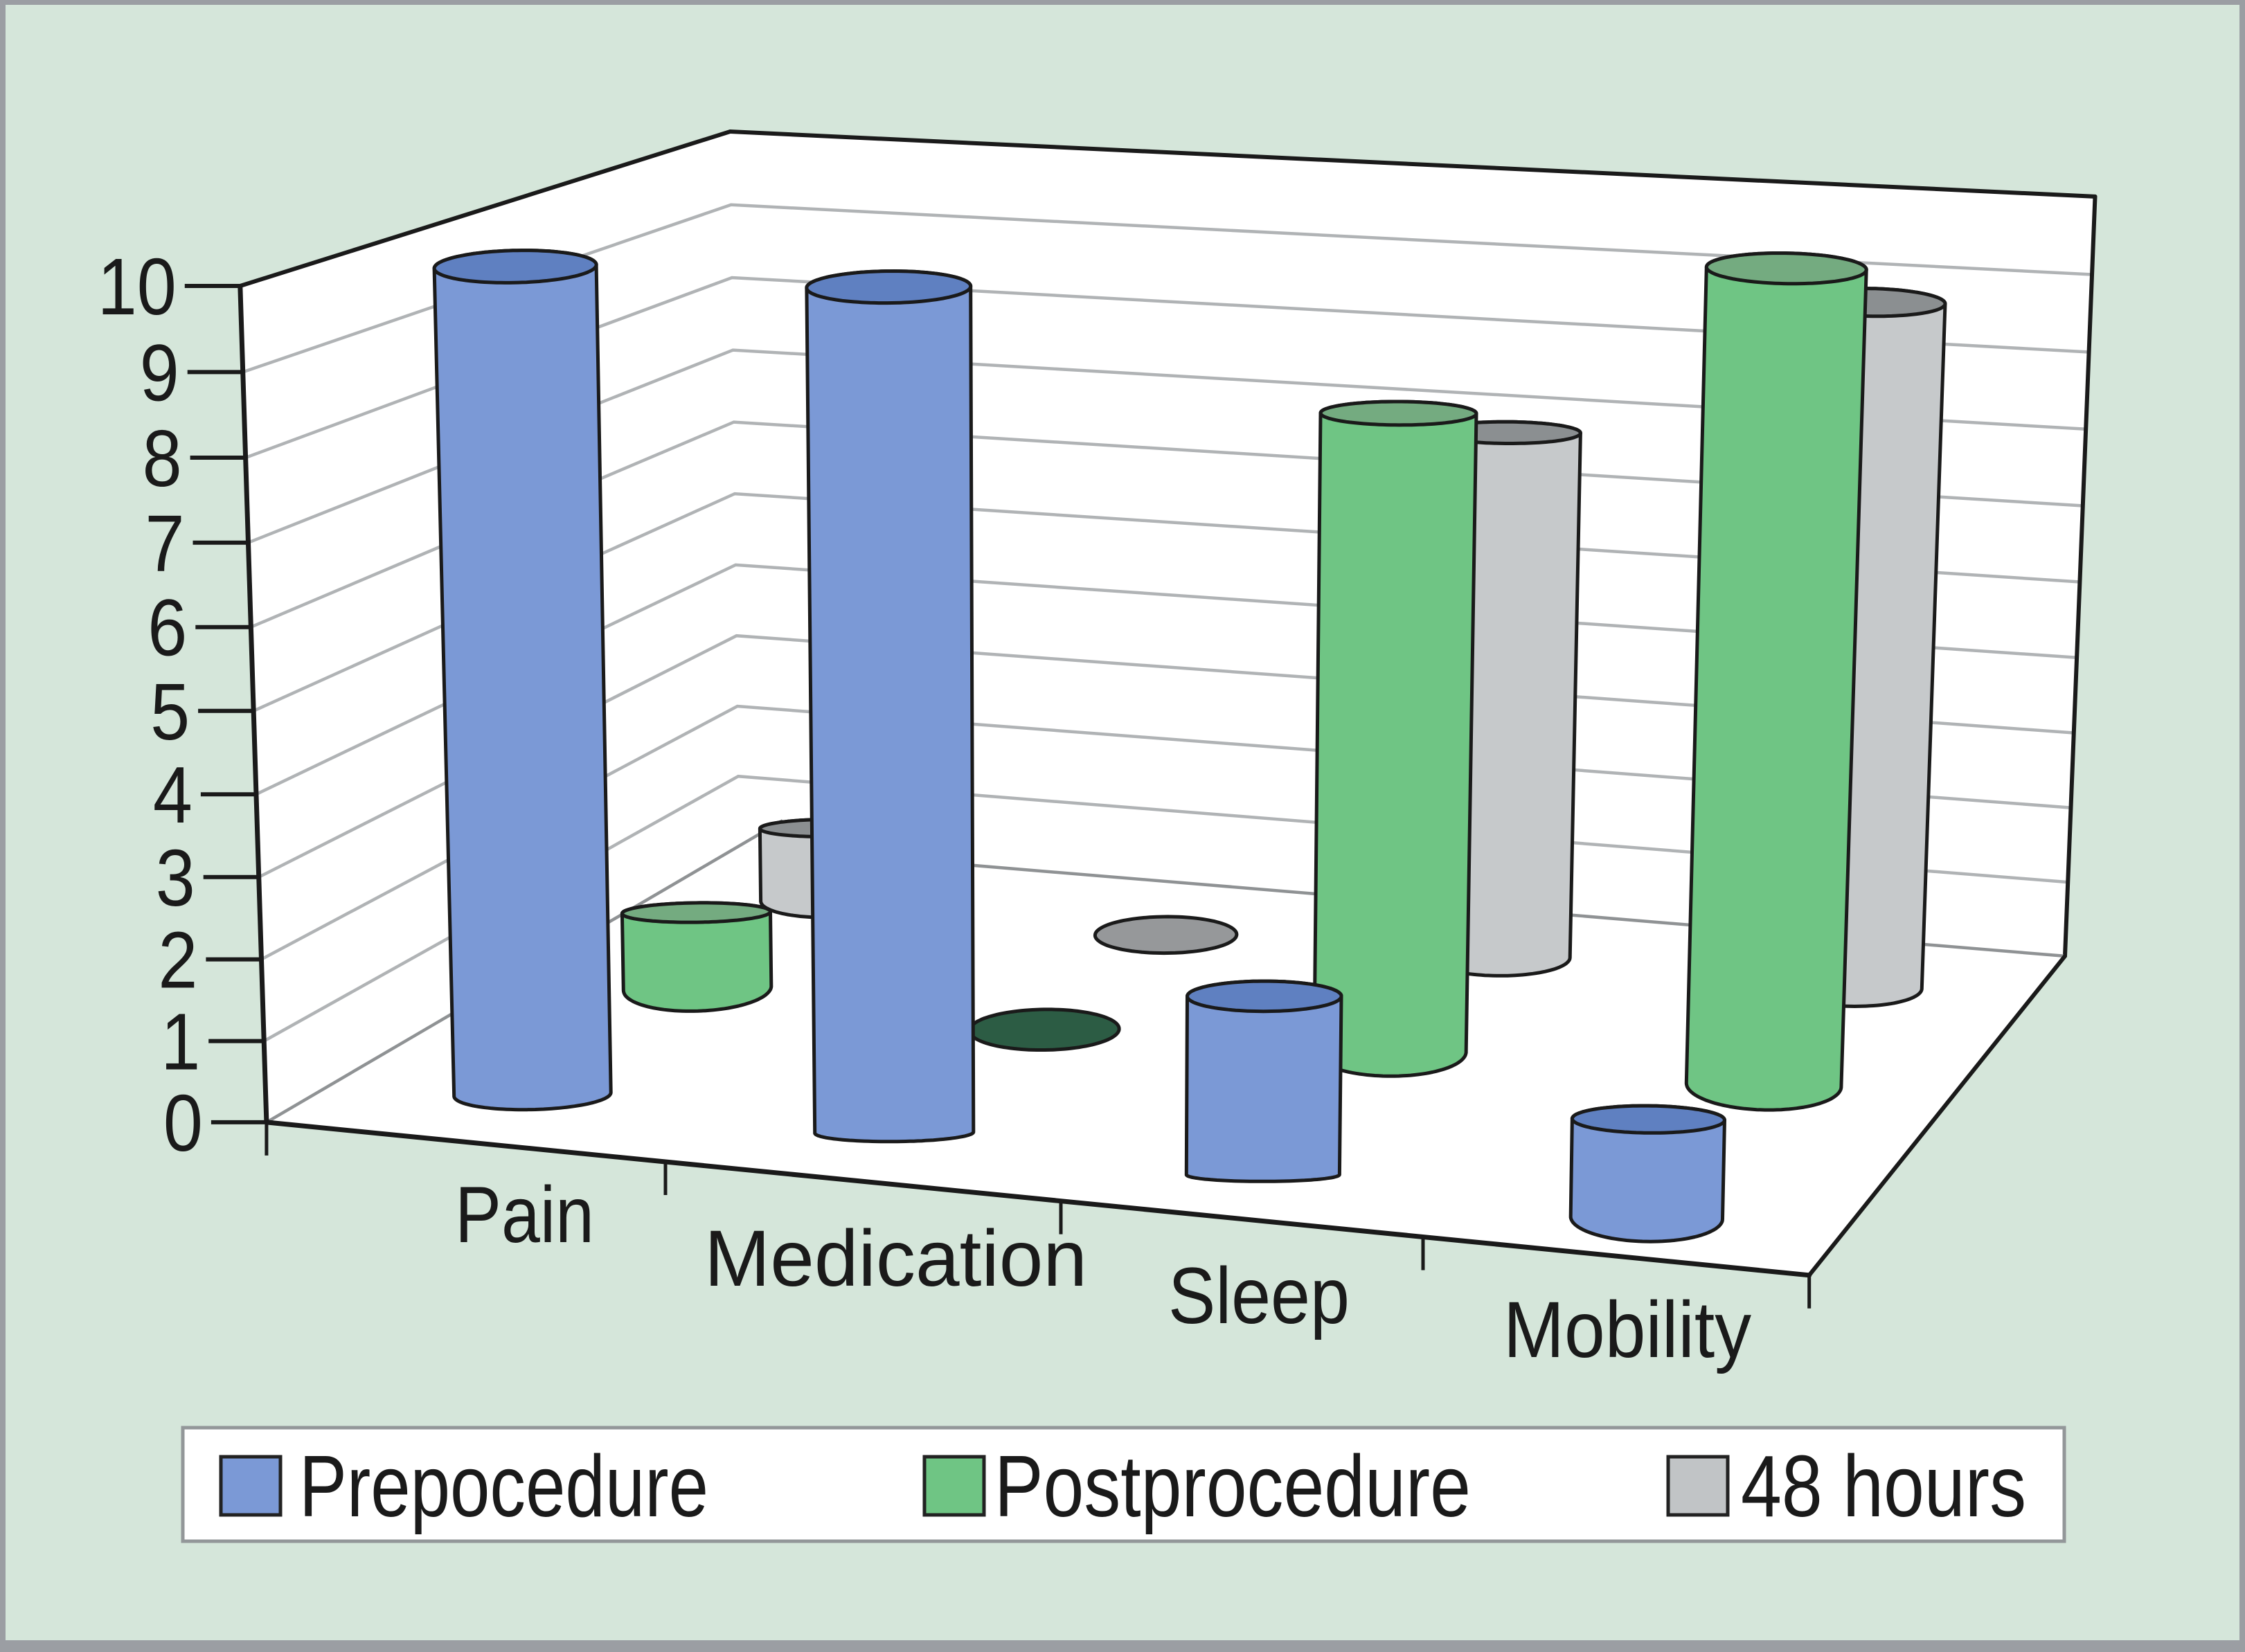 The width and height of the screenshot is (2245, 1652). Describe the element at coordinates (1627, 1330) in the screenshot. I see `svg-text: Mobility` at that location.